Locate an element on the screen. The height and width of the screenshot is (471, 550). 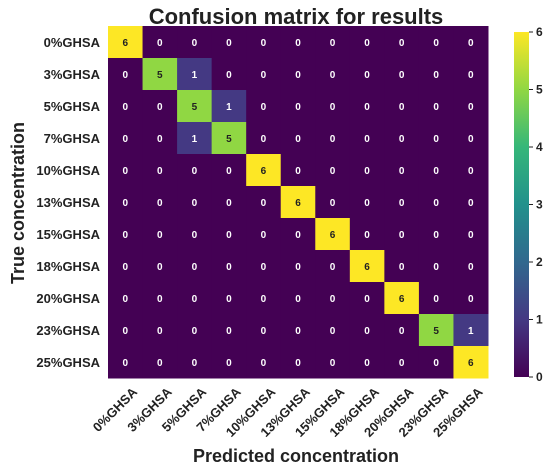
colorbar-tick-label: 6 is located at coordinates (539, 32).